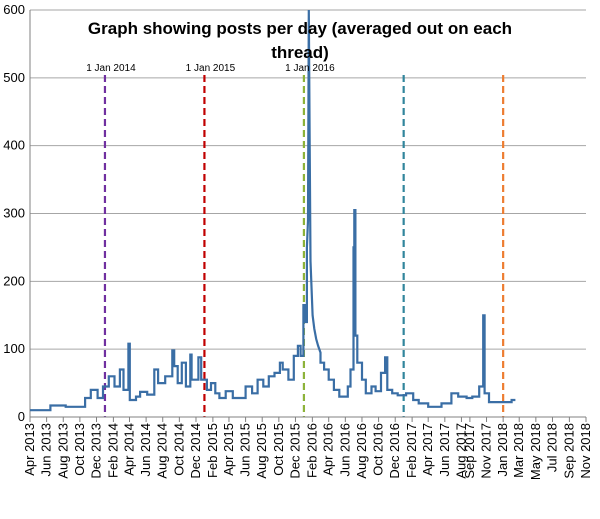  What do you see at coordinates (62, 451) in the screenshot?
I see `x-tick-label: Aug 2013` at bounding box center [62, 451].